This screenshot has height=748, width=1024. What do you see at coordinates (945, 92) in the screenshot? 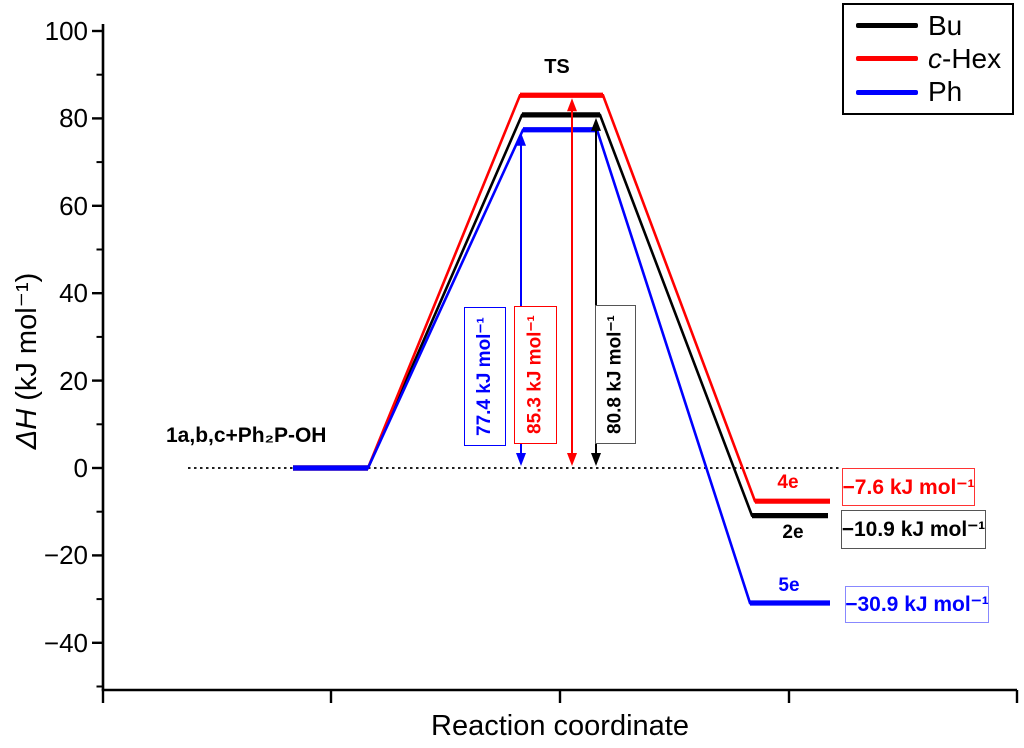
I see `legend-label: Ph` at bounding box center [945, 92].